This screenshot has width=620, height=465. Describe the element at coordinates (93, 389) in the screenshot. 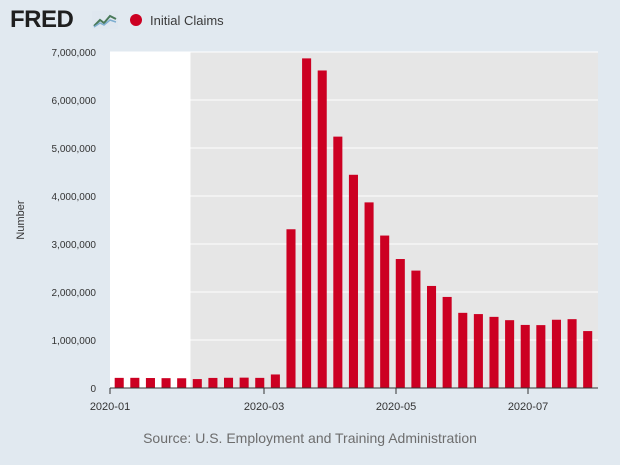

I see `y-tick-label: 0` at that location.